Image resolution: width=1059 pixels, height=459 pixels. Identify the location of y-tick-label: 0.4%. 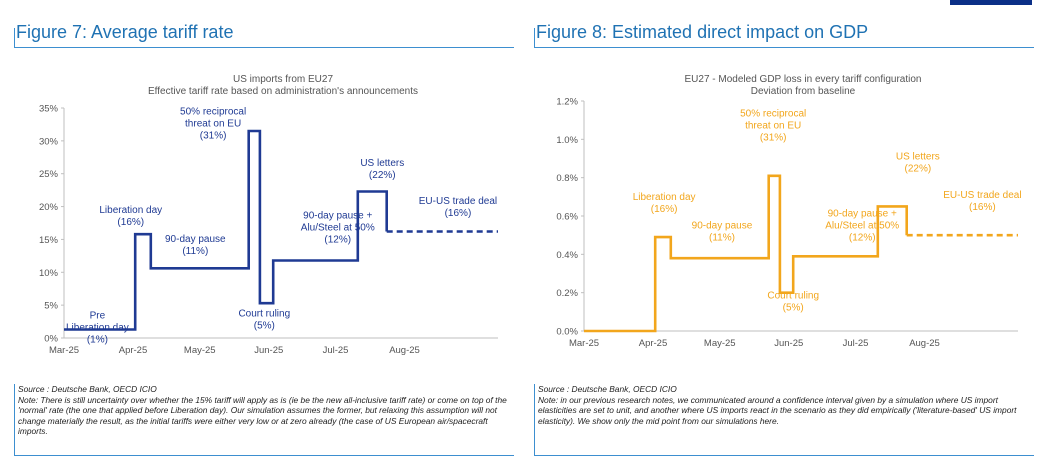
(567, 255).